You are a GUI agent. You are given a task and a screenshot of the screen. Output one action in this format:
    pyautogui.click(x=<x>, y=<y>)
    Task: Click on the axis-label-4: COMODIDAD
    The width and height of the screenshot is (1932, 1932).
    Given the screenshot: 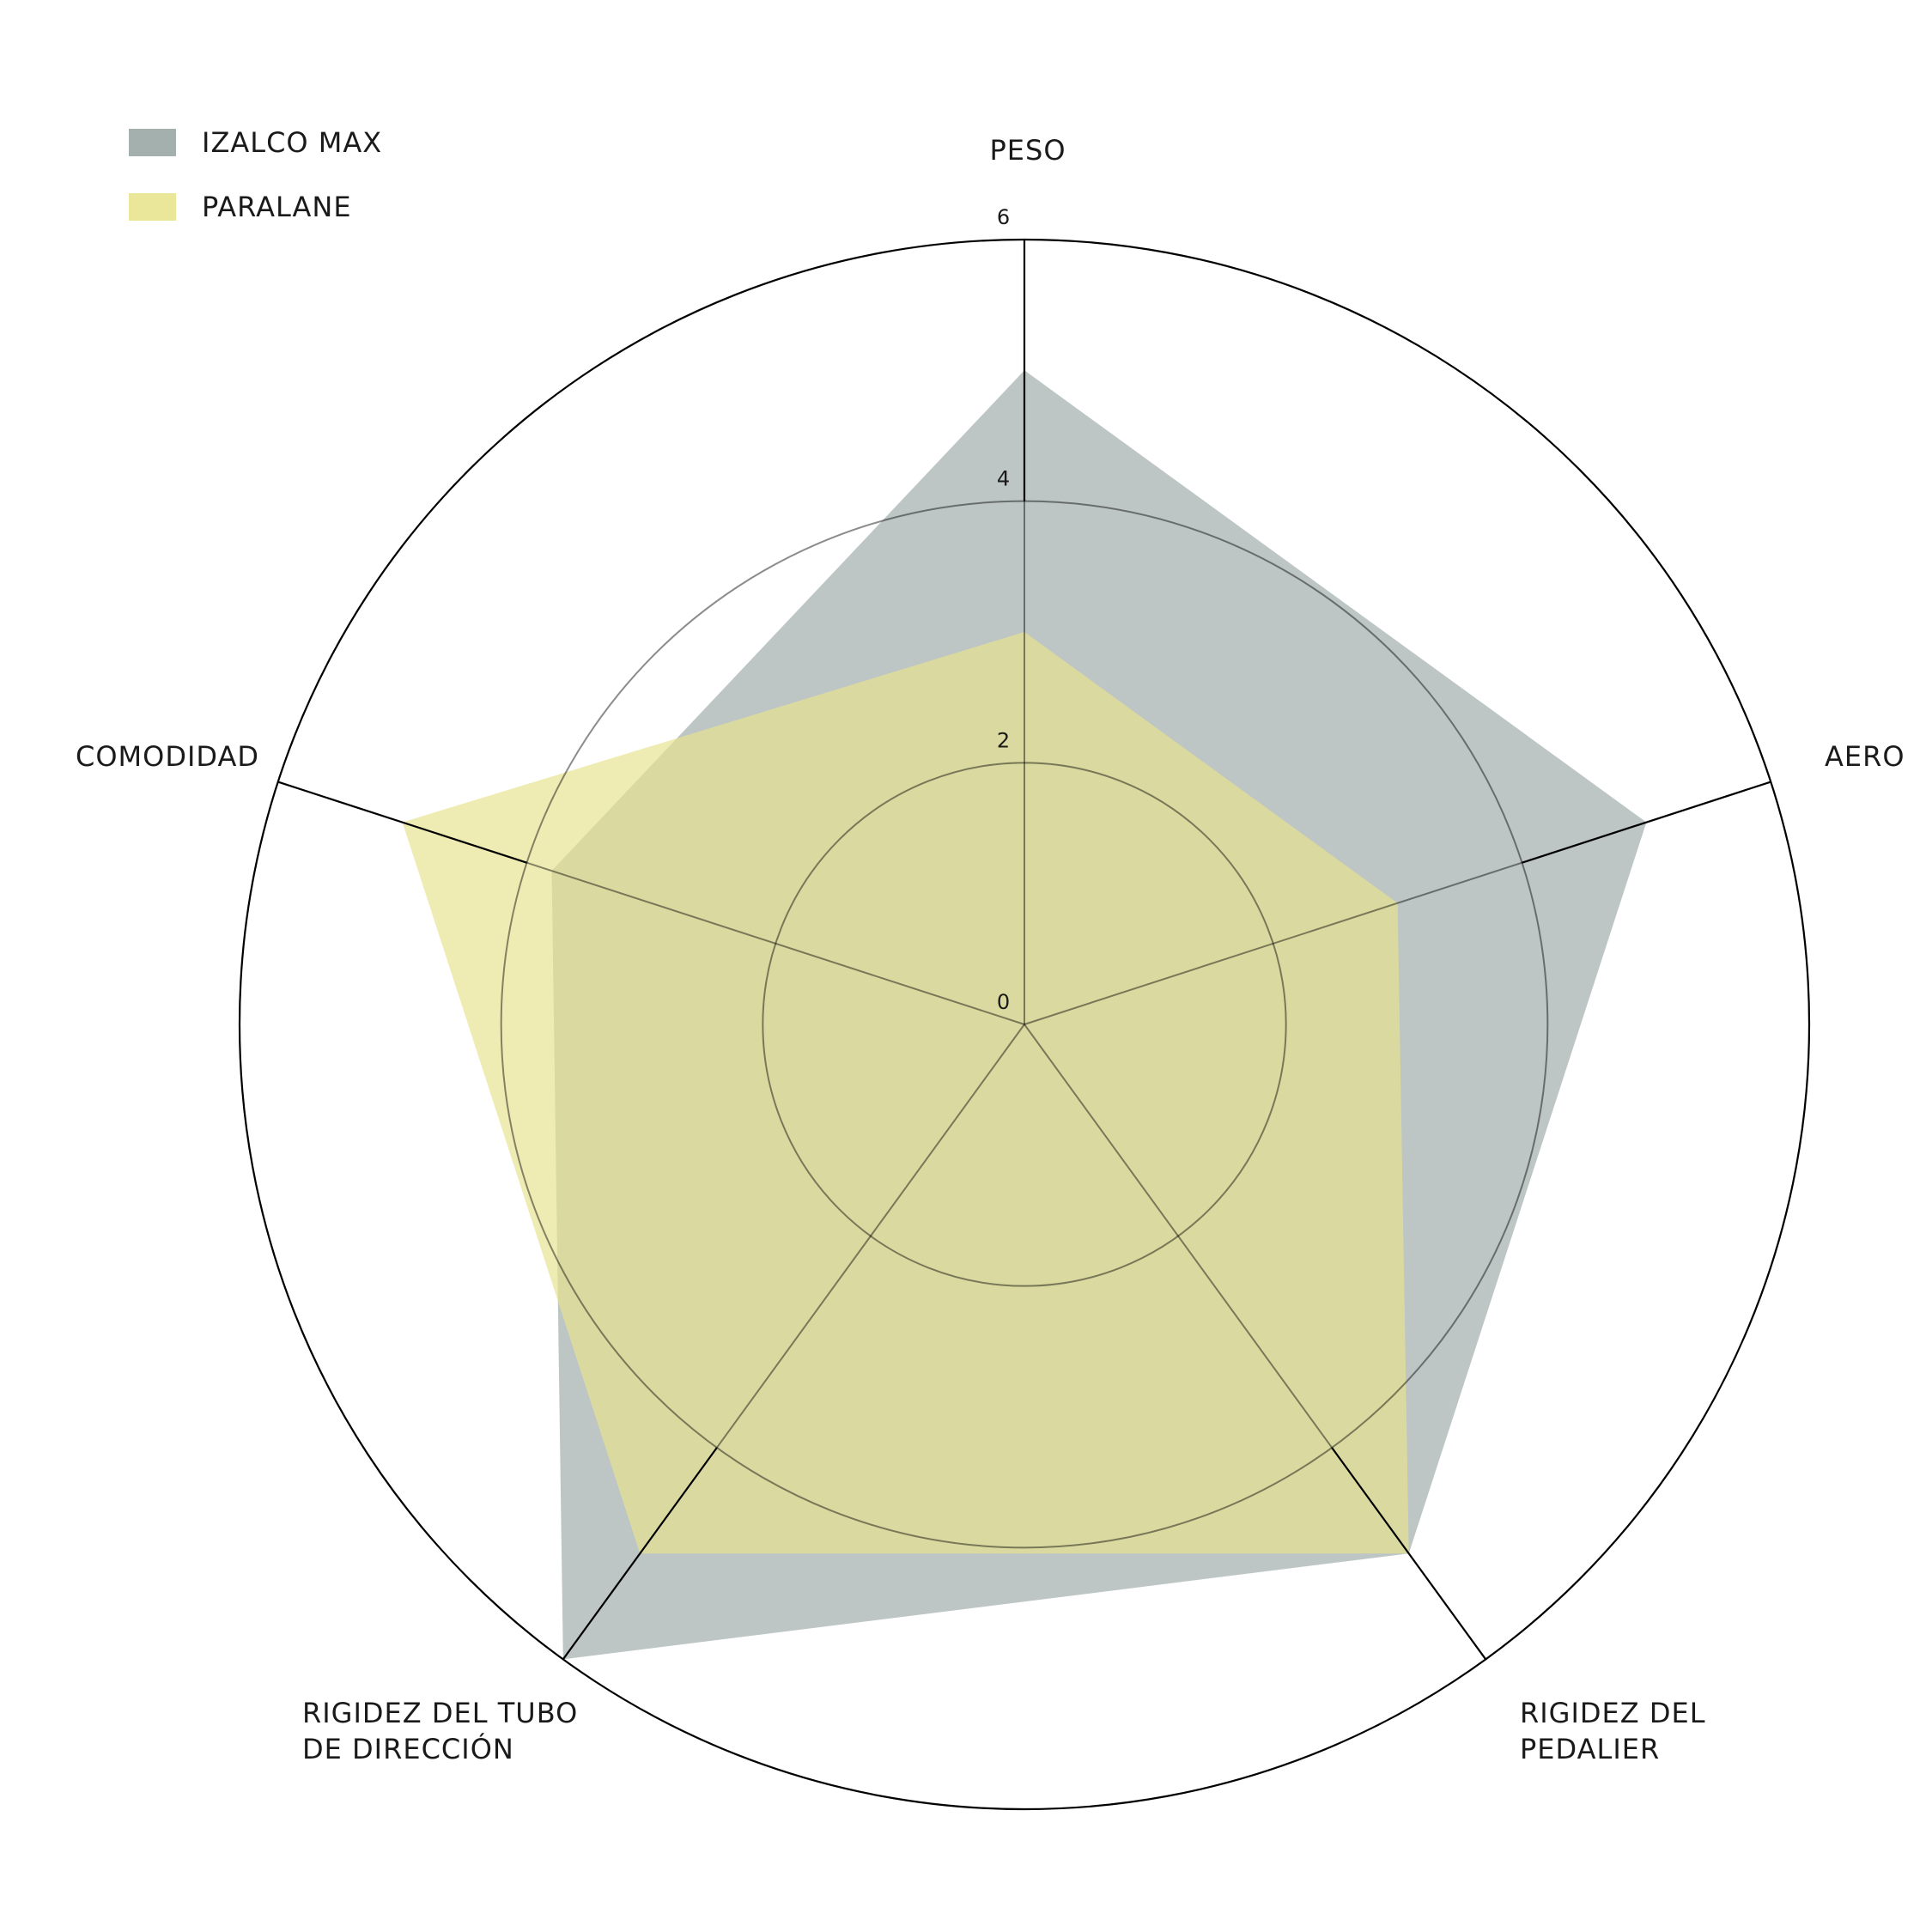 What is the action you would take?
    pyautogui.click(x=167, y=757)
    